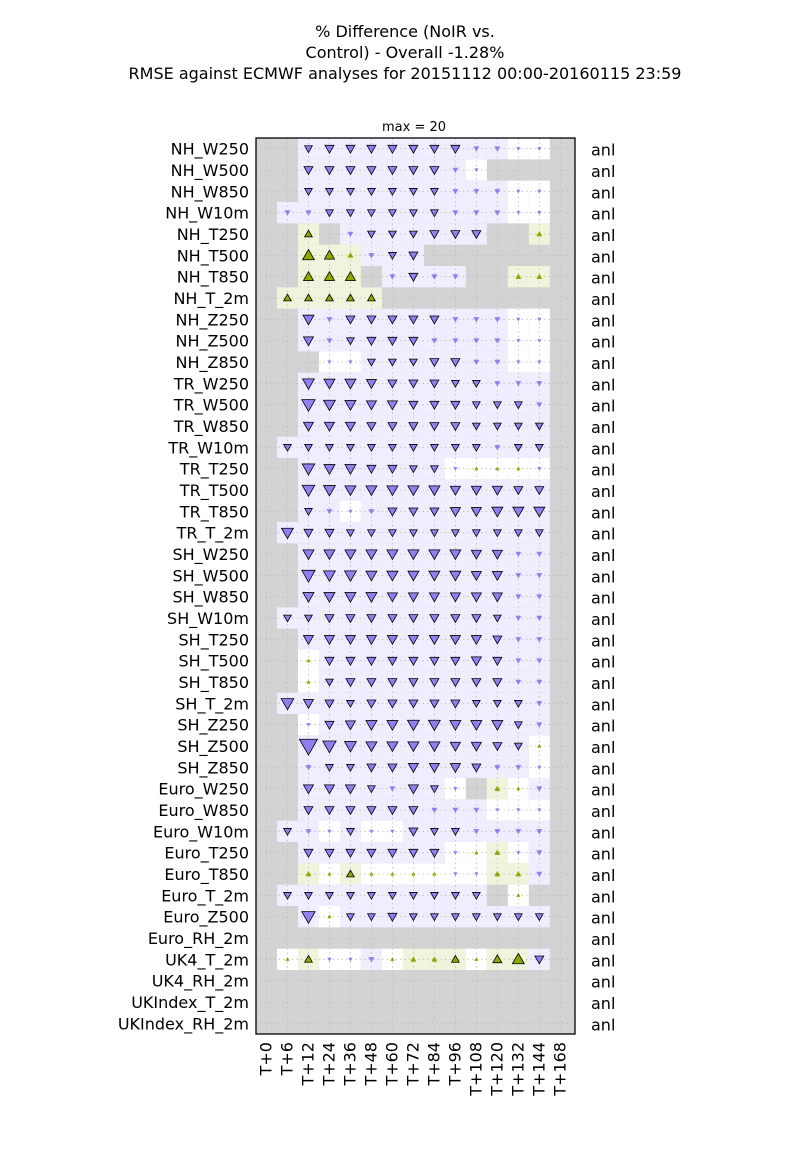  Describe the element at coordinates (350, 320) in the screenshot. I see `marker-NH_Z250-T+36` at that location.